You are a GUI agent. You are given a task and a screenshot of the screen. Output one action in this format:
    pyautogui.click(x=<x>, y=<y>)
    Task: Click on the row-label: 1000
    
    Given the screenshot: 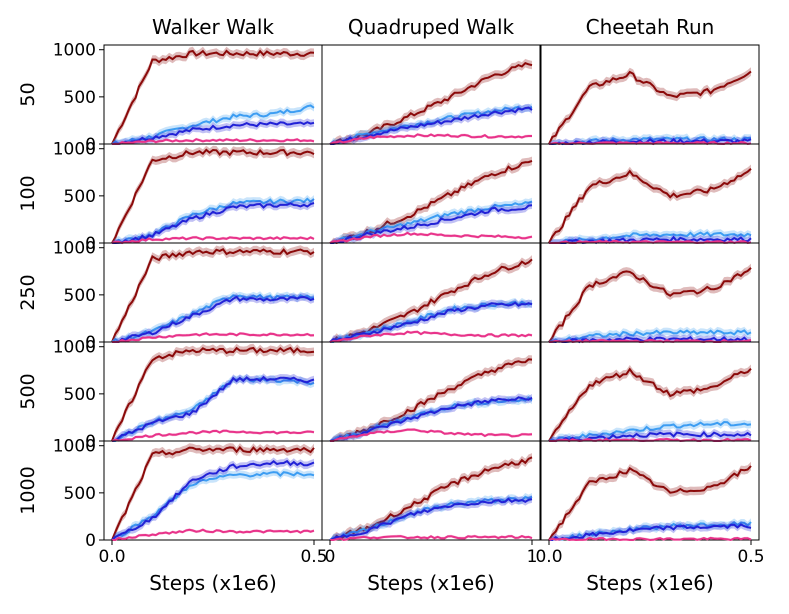 What is the action you would take?
    pyautogui.click(x=28, y=490)
    